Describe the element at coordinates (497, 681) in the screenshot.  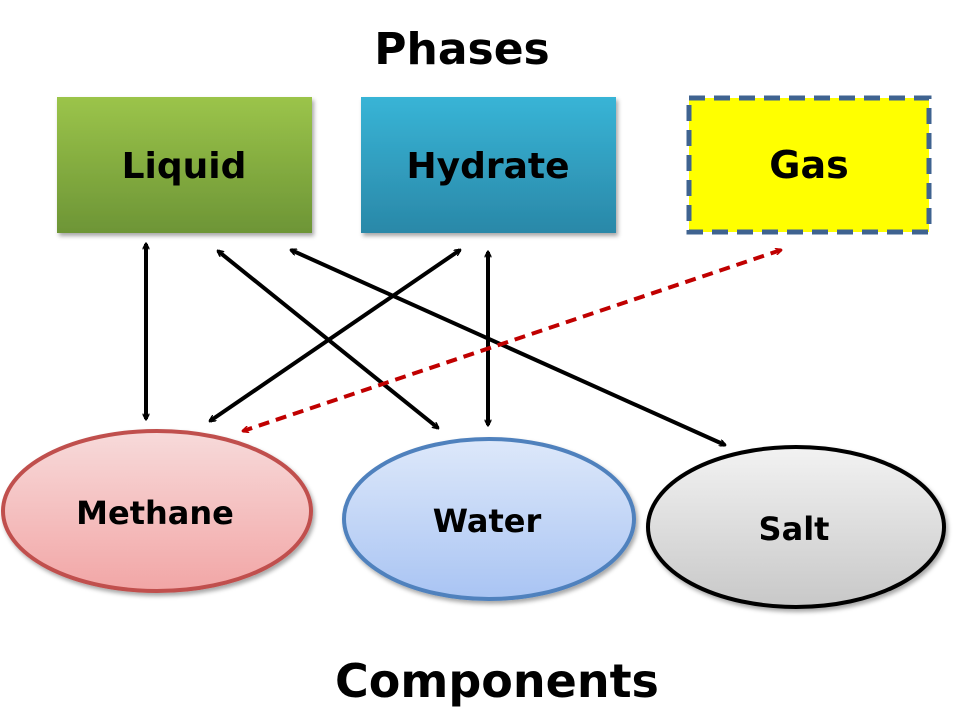
I see `components-heading: Components` at that location.